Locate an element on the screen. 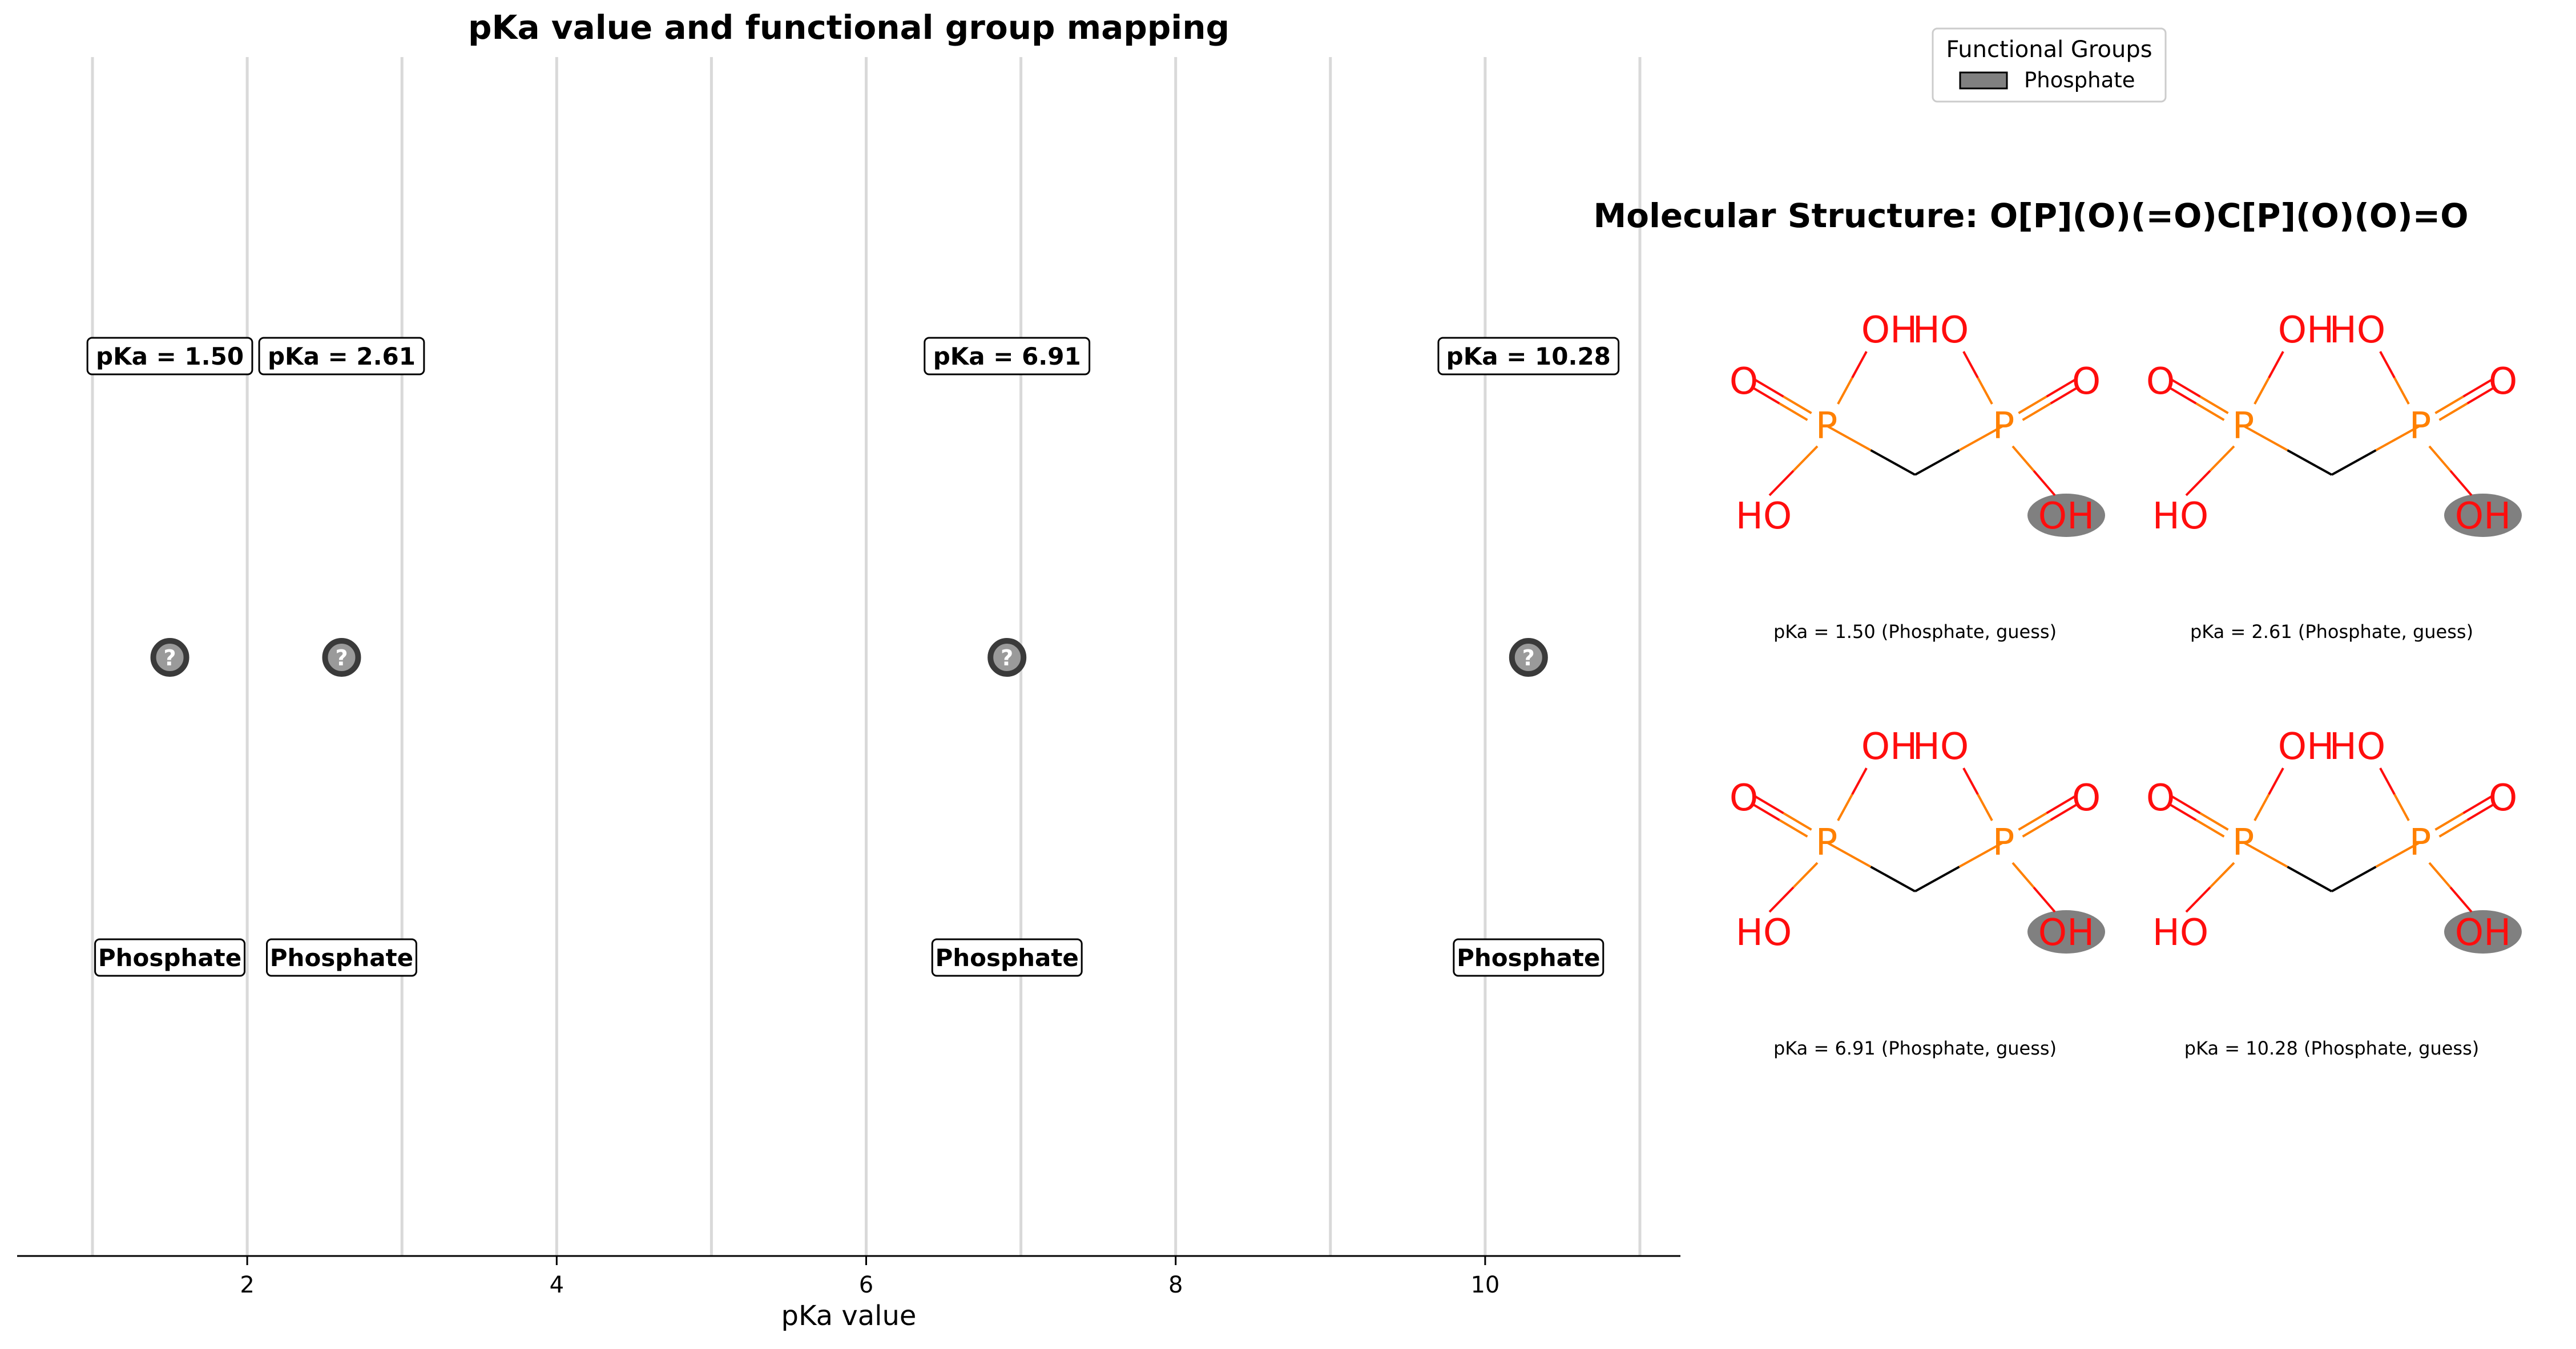 The image size is (2576, 1349). legend-title: Functional Groups is located at coordinates (2049, 50).